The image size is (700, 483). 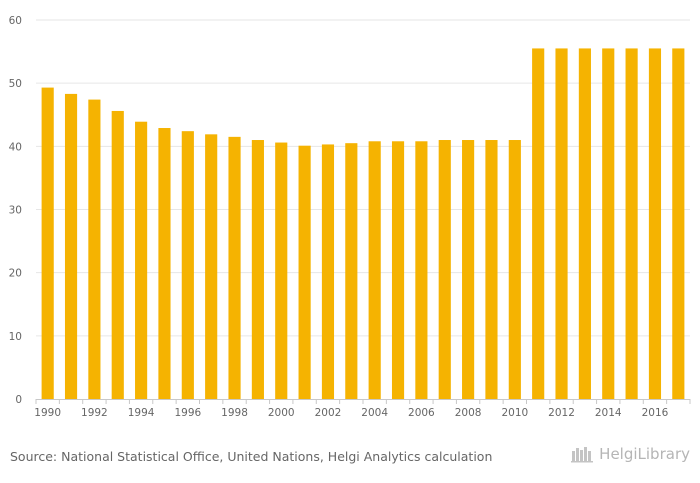 What do you see at coordinates (655, 224) in the screenshot?
I see `bar-2016` at bounding box center [655, 224].